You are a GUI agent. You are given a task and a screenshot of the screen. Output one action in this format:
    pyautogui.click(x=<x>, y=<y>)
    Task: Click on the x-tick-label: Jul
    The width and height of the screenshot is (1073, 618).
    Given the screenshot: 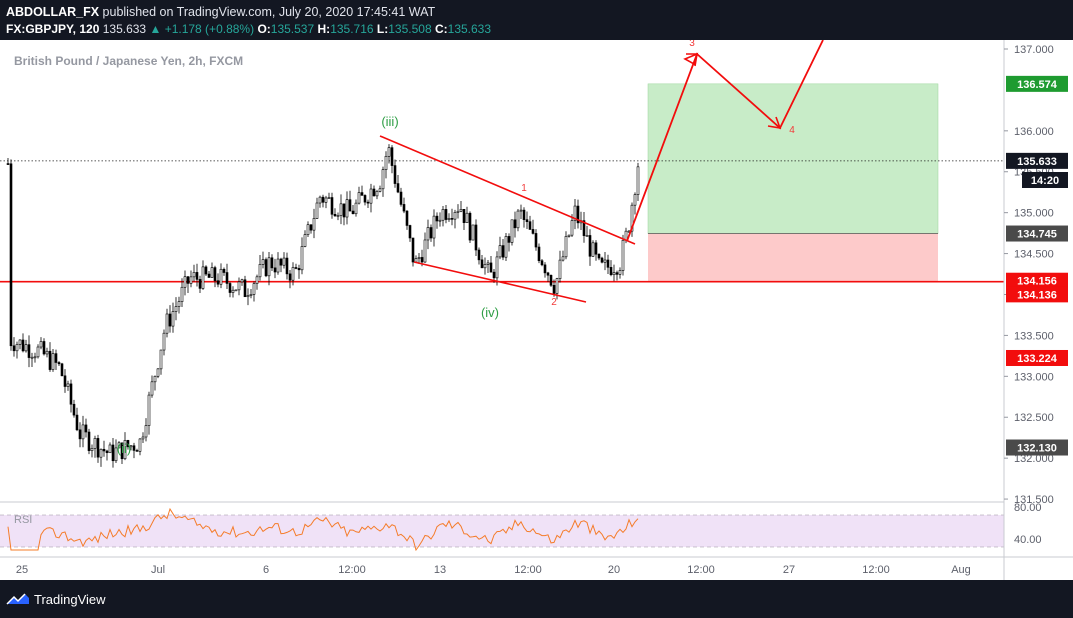 What is the action you would take?
    pyautogui.click(x=158, y=570)
    